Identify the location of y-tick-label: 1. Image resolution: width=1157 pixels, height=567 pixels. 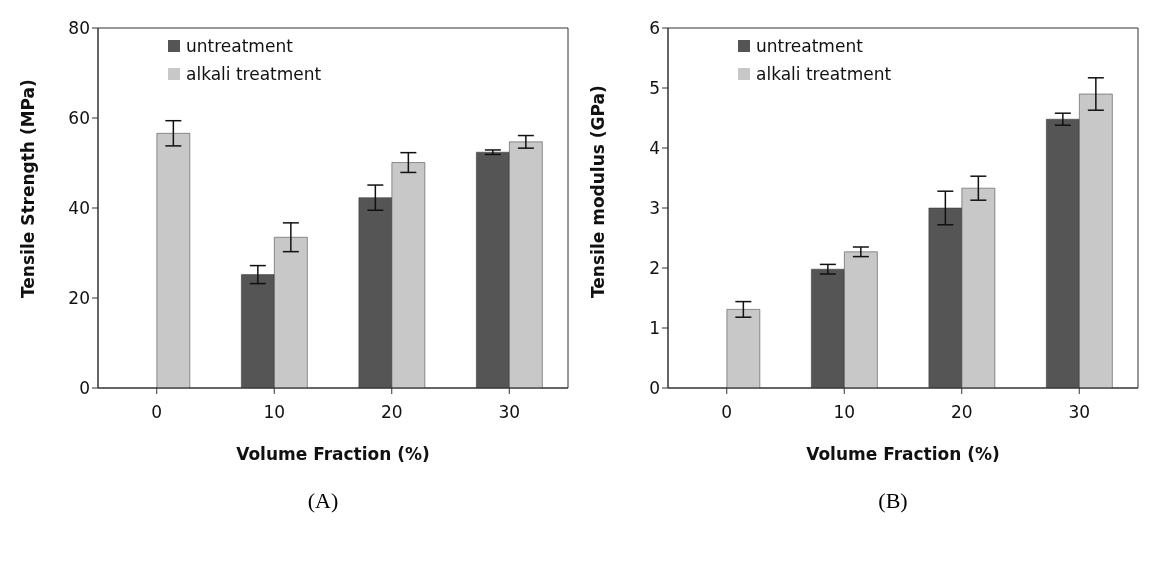
(654, 328).